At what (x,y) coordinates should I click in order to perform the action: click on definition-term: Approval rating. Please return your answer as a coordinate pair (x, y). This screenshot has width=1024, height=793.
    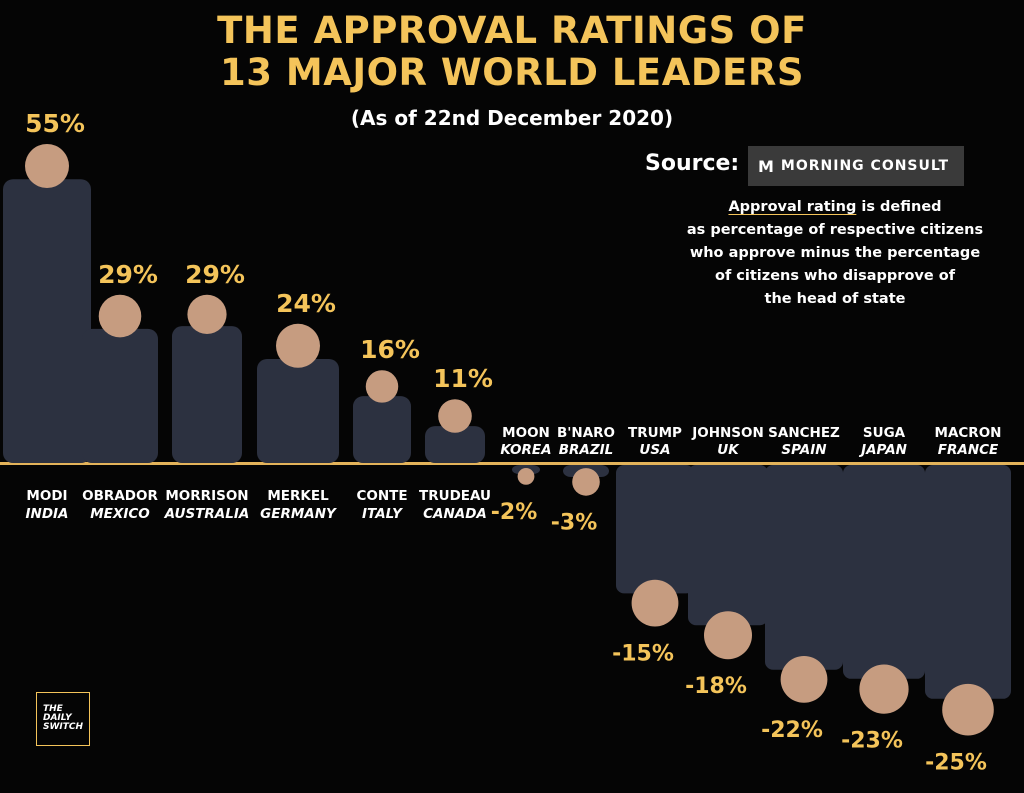
    Looking at the image, I should click on (792, 207).